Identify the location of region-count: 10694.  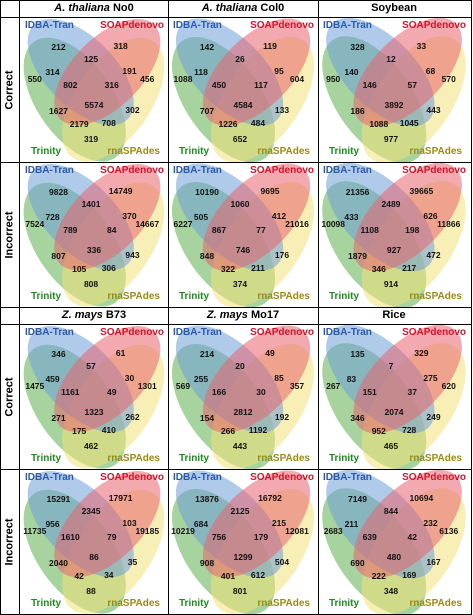
(421, 498).